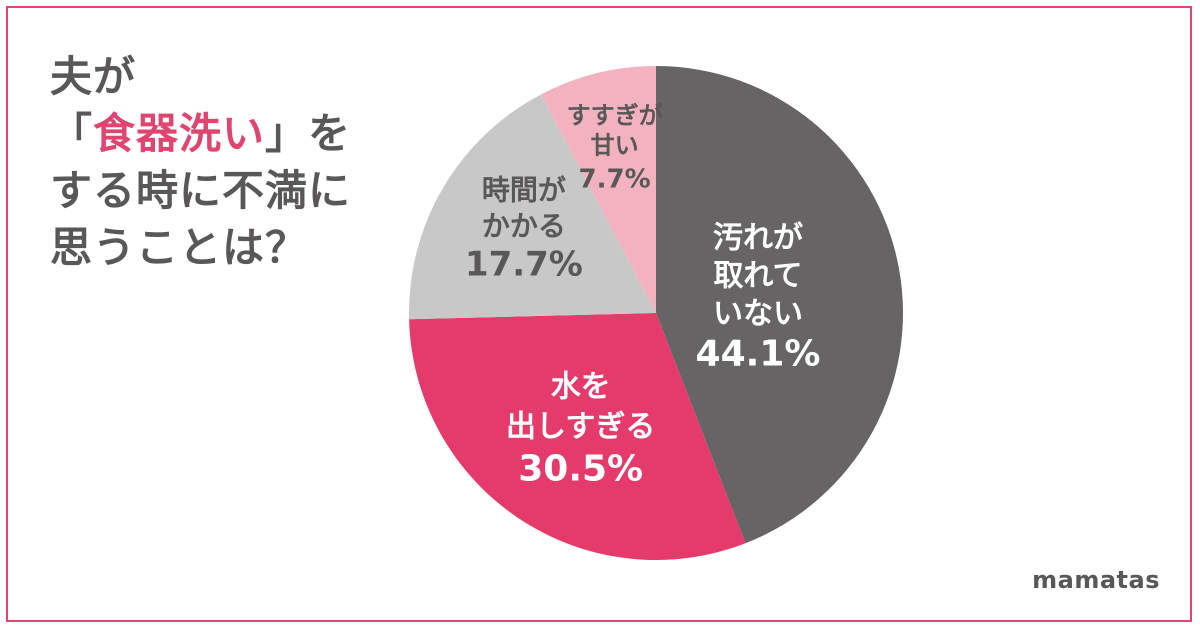 This screenshot has width=1200, height=630. Describe the element at coordinates (179, 133) in the screenshot. I see `title-accent: 食器洗い` at that location.